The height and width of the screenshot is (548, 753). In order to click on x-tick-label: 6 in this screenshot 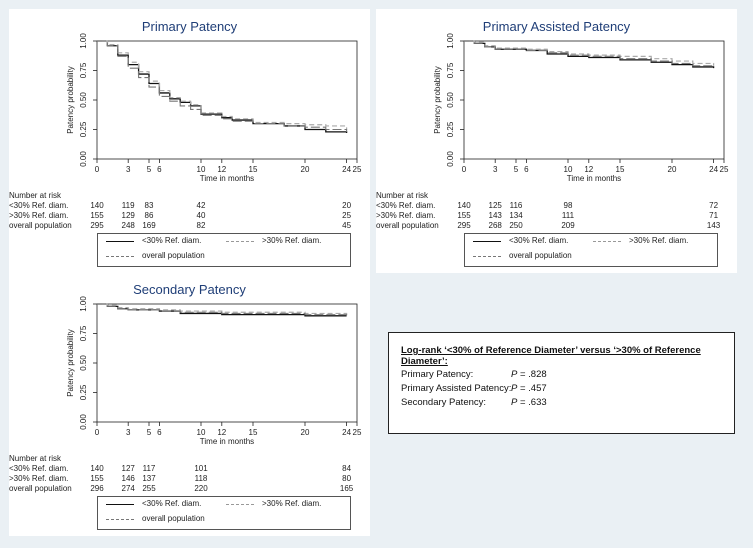, I will do `click(159, 432)`.